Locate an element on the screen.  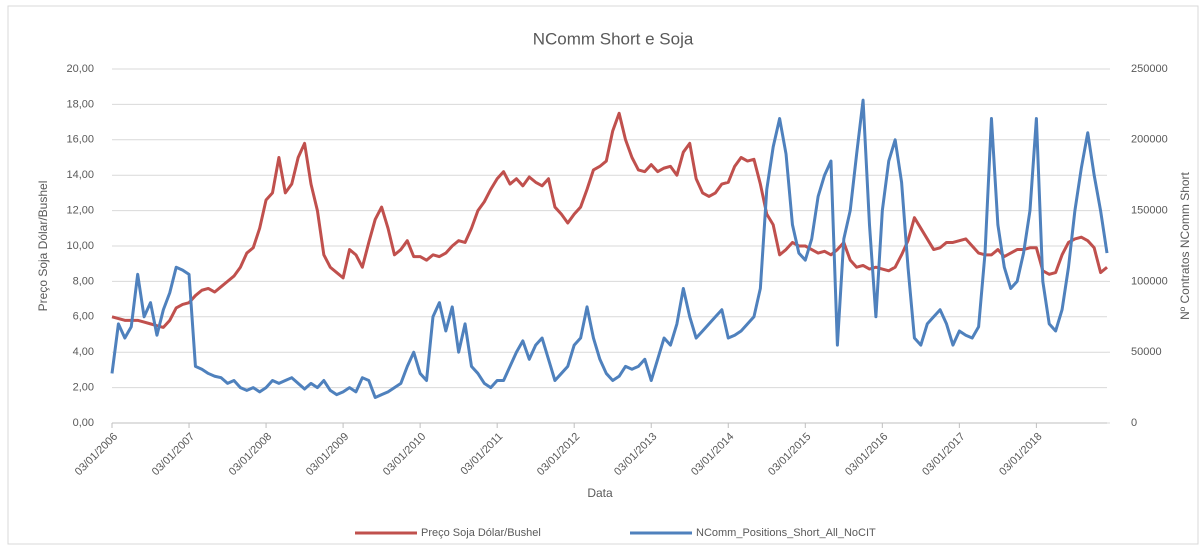
y-tick-label: 12,00 is located at coordinates (80, 211).